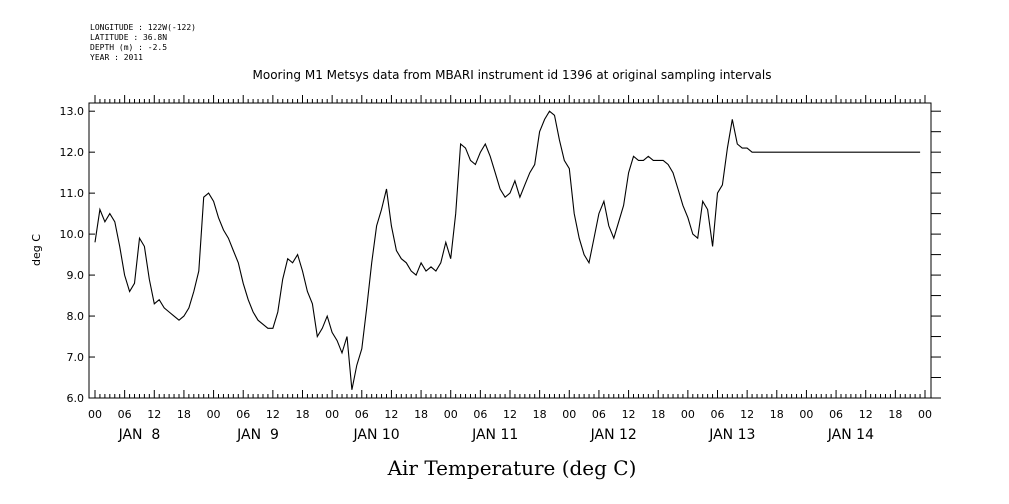 The image size is (1009, 504). I want to click on latitude-label: LATITUDE : 36.8N, so click(128, 37).